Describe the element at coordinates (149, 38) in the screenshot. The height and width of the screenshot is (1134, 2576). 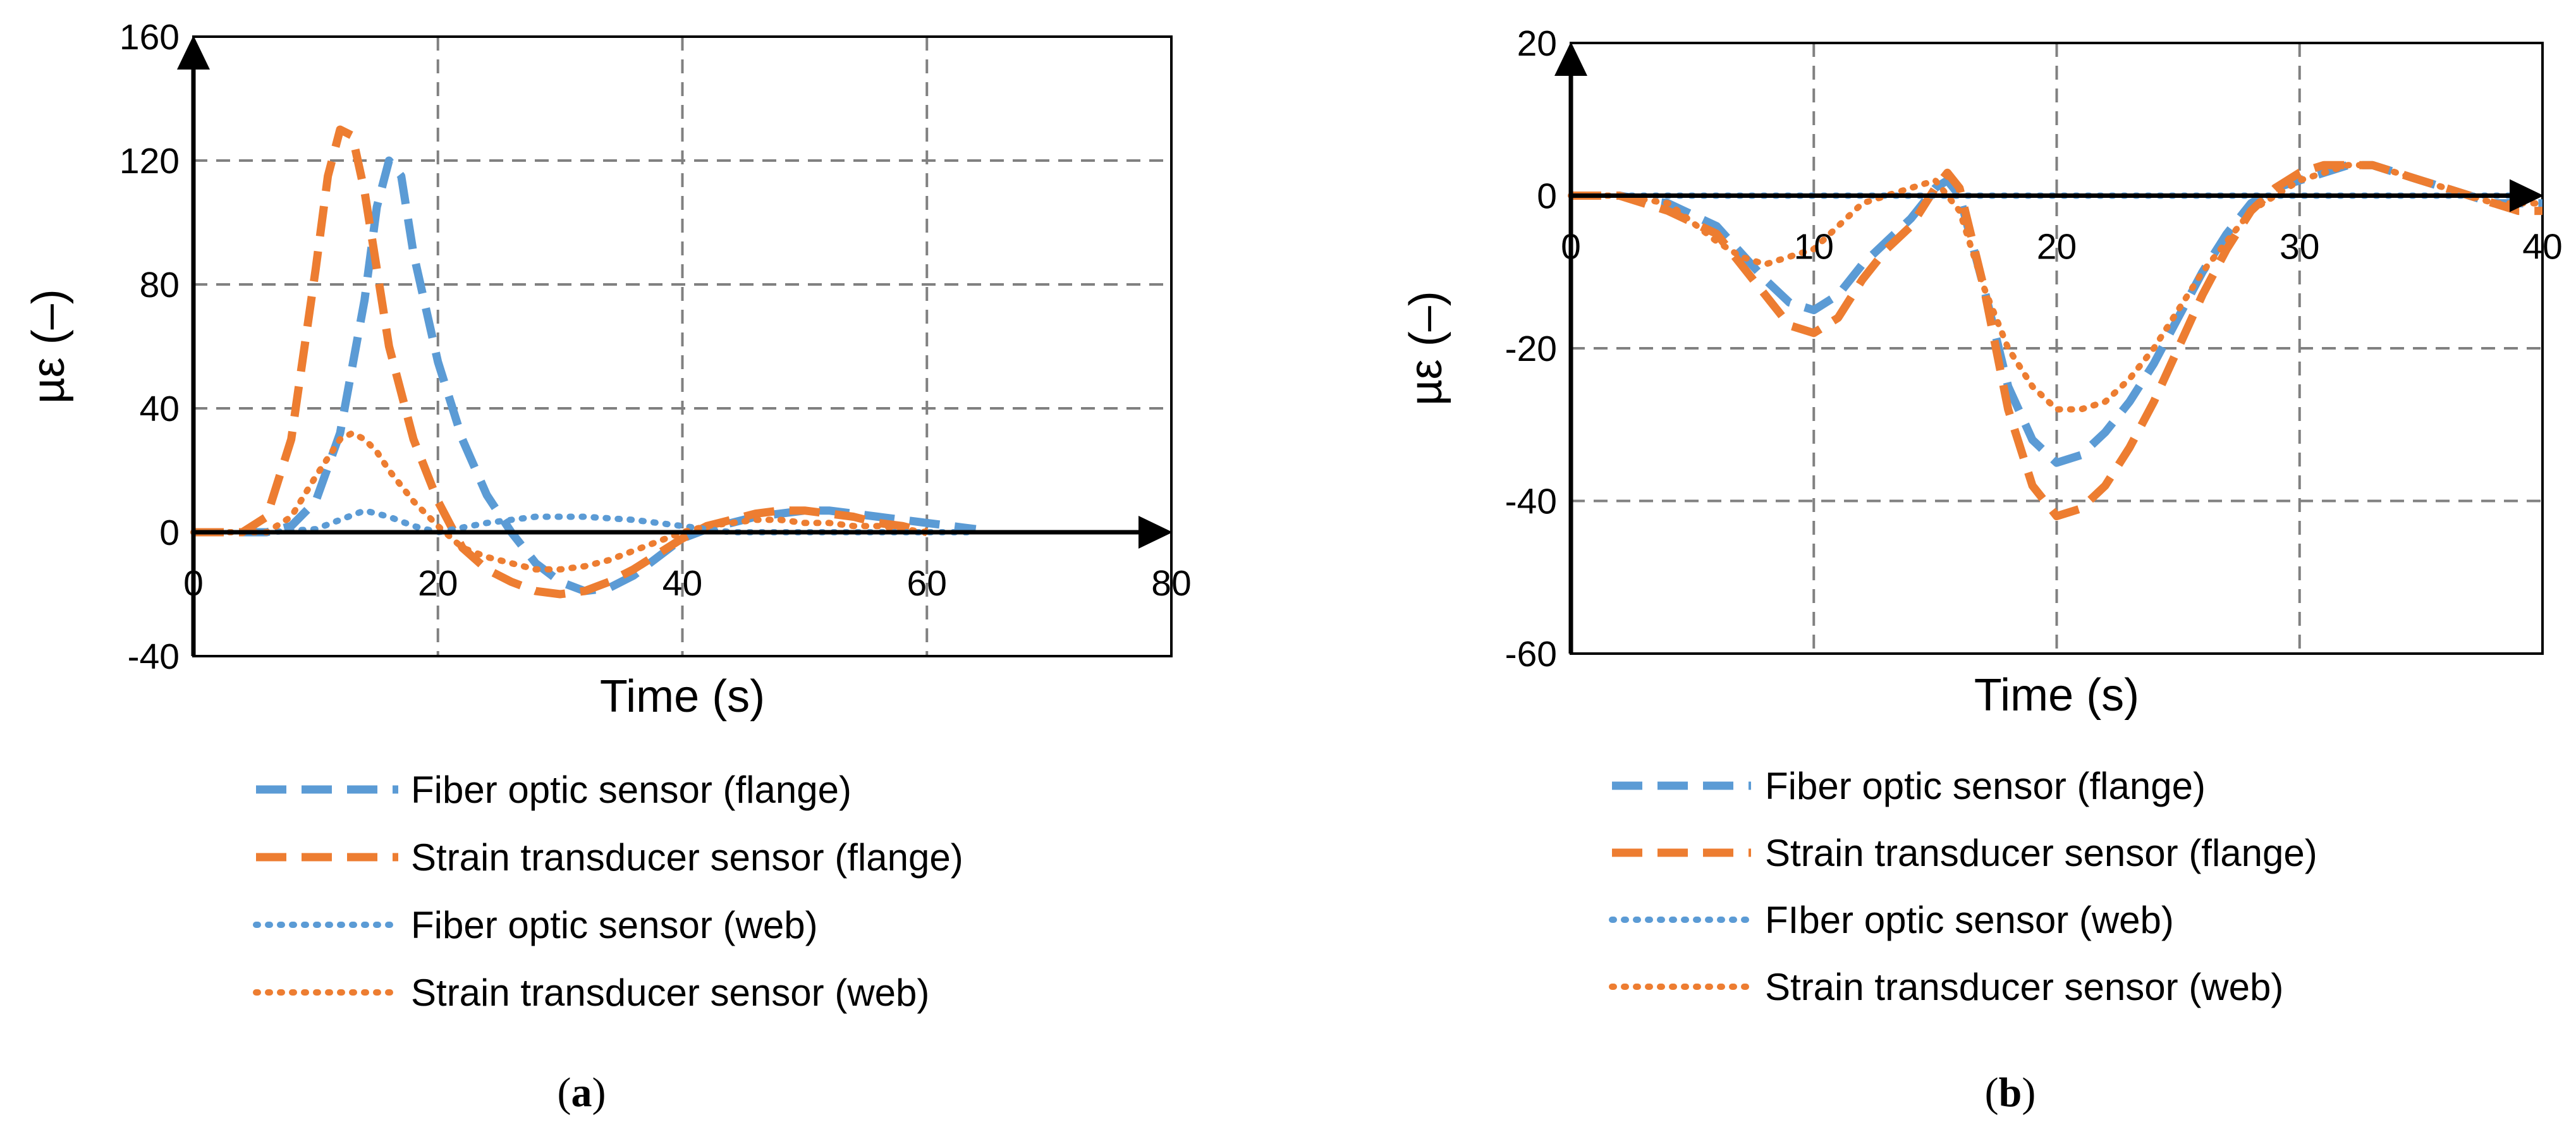
I see `y-tick-label: 160` at that location.